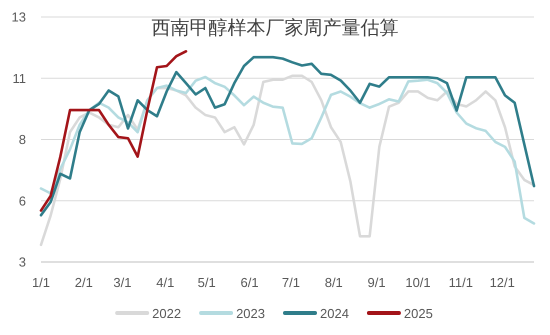 The image size is (550, 335). What do you see at coordinates (41, 282) in the screenshot?
I see `x-tick-label: 1/1` at bounding box center [41, 282].